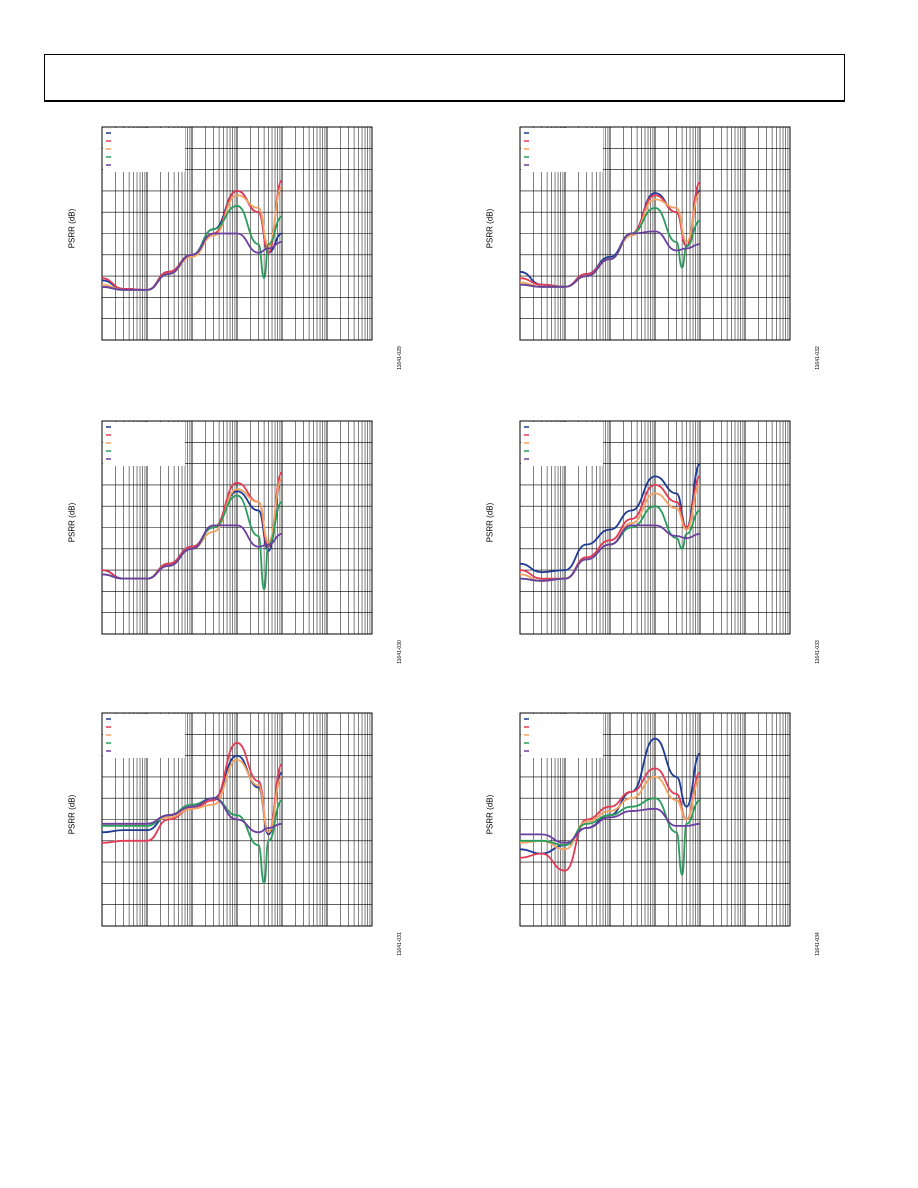 This screenshot has height=1188, width=918. Describe the element at coordinates (444, 78) in the screenshot. I see `page-header-frame` at that location.